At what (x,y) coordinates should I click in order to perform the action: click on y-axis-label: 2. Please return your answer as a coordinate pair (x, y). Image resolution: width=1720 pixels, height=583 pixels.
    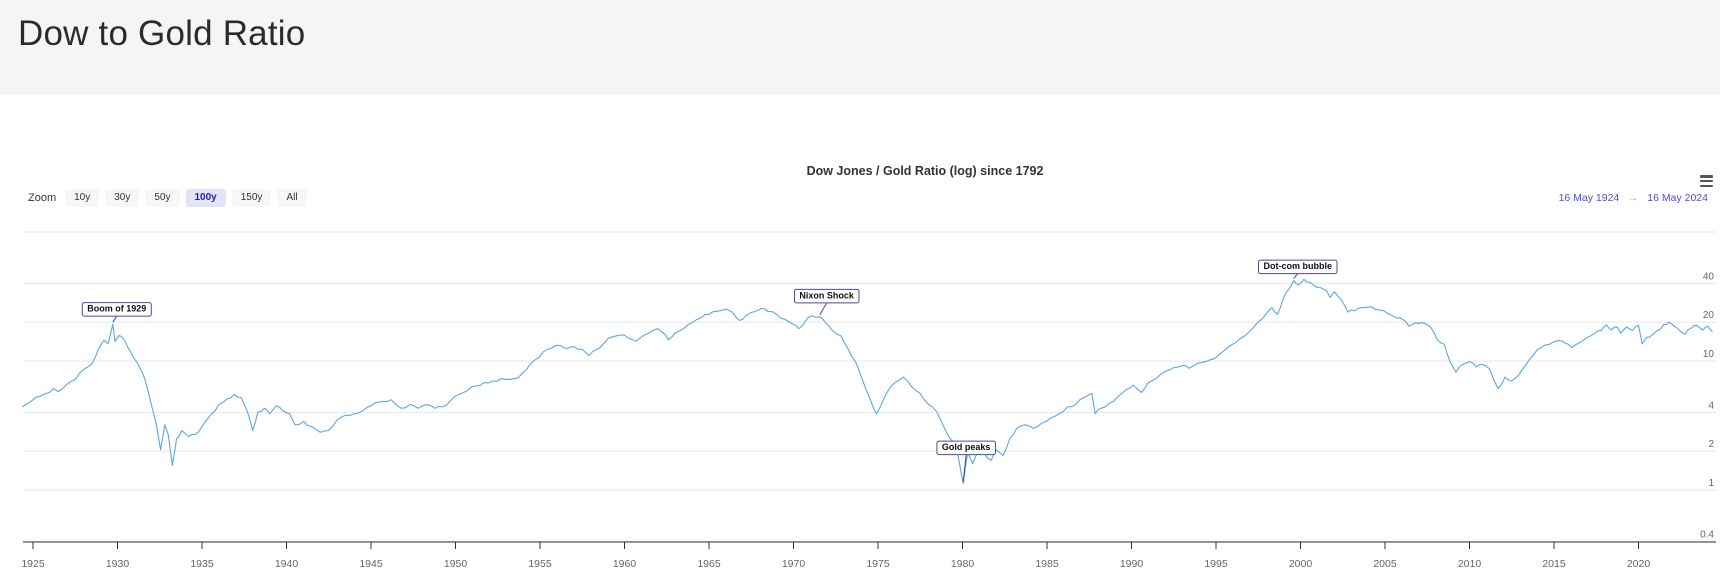
    Looking at the image, I should click on (1711, 444).